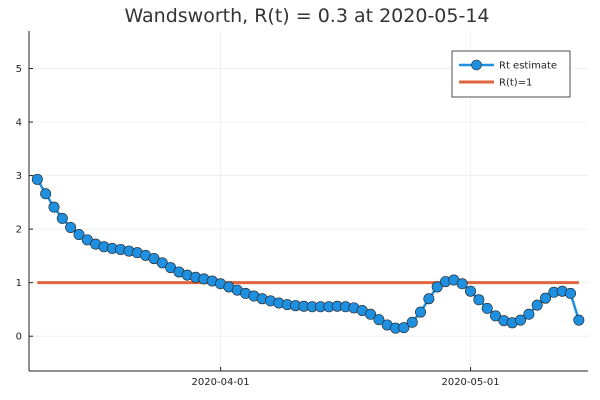  Describe the element at coordinates (306, 16) in the screenshot. I see `chart-title: Wandsworth, R(t) = 0.3 at 2020-05-14` at that location.